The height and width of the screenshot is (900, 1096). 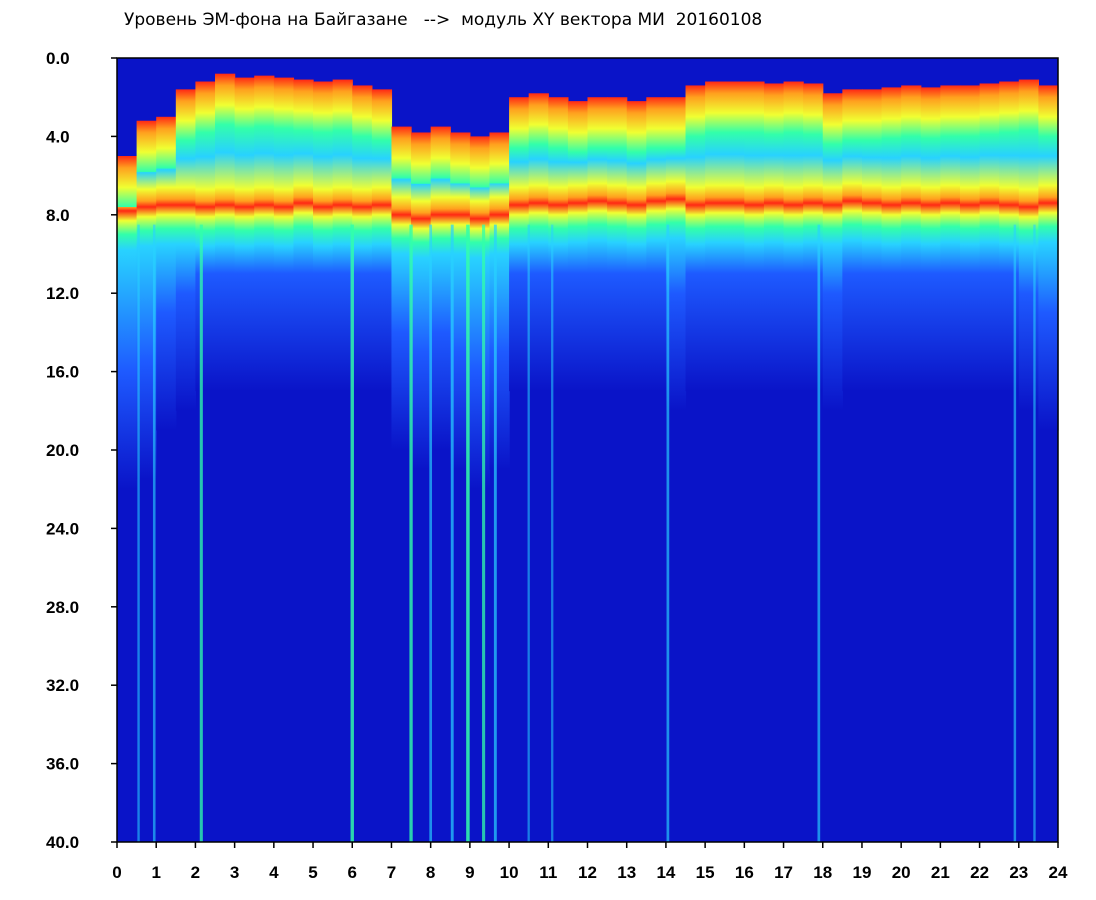 I want to click on y-tick-label: 24.0, so click(x=62, y=528).